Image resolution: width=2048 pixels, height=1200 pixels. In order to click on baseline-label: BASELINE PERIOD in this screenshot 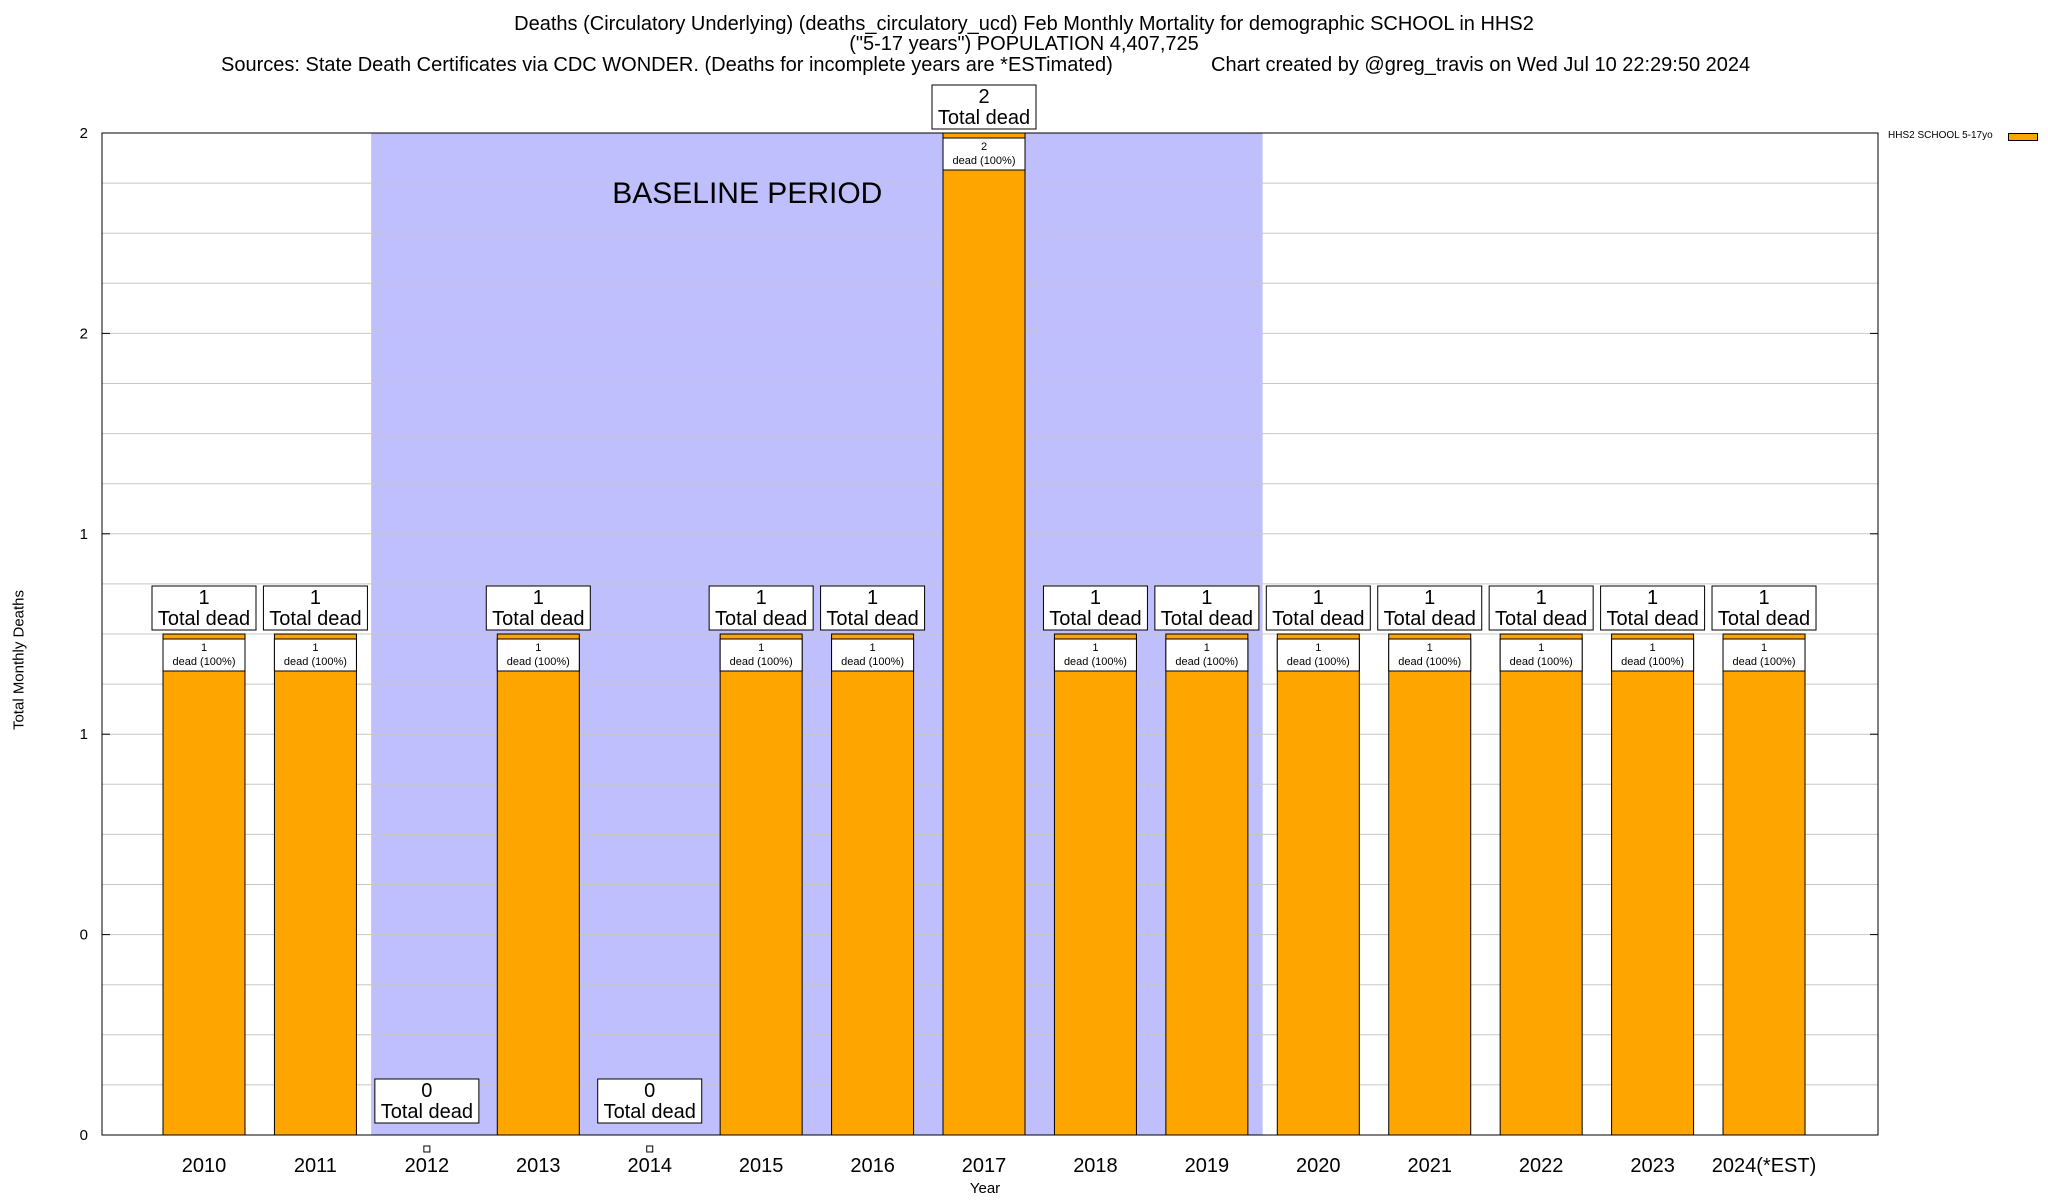, I will do `click(747, 193)`.